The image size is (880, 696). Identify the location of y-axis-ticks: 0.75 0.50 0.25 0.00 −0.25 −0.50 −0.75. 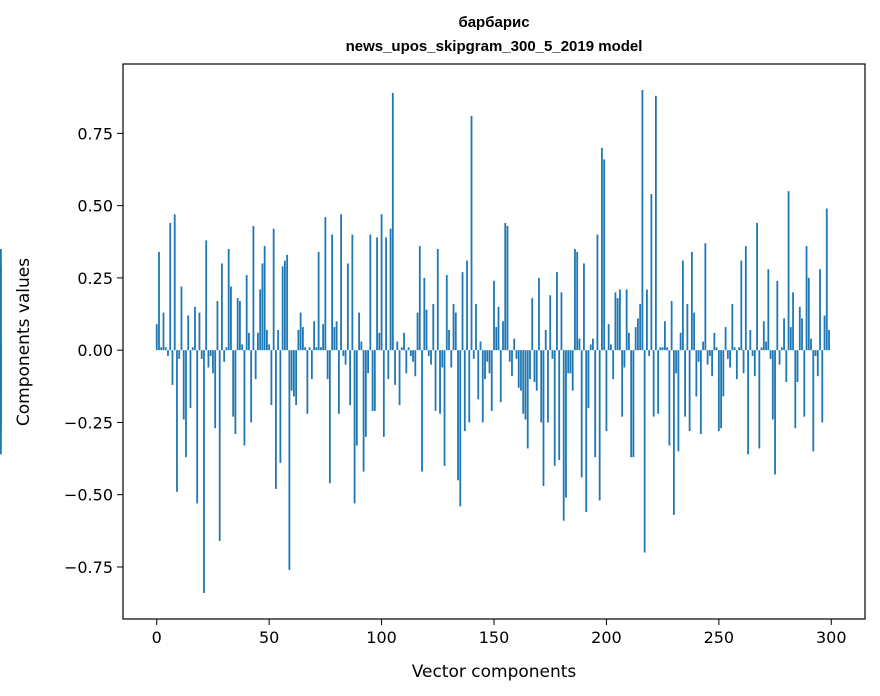
(93, 350).